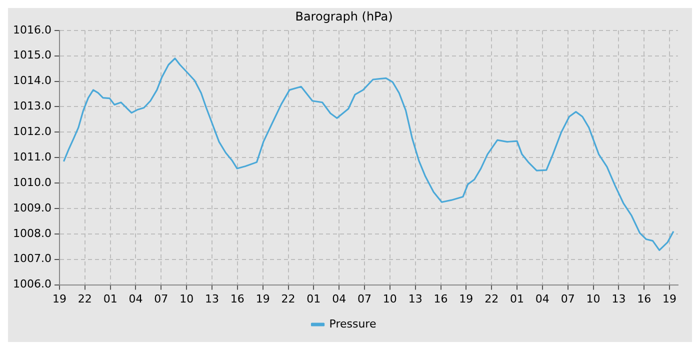 This screenshot has height=350, width=700. I want to click on y-tick-label: 1012.0, so click(32, 131).